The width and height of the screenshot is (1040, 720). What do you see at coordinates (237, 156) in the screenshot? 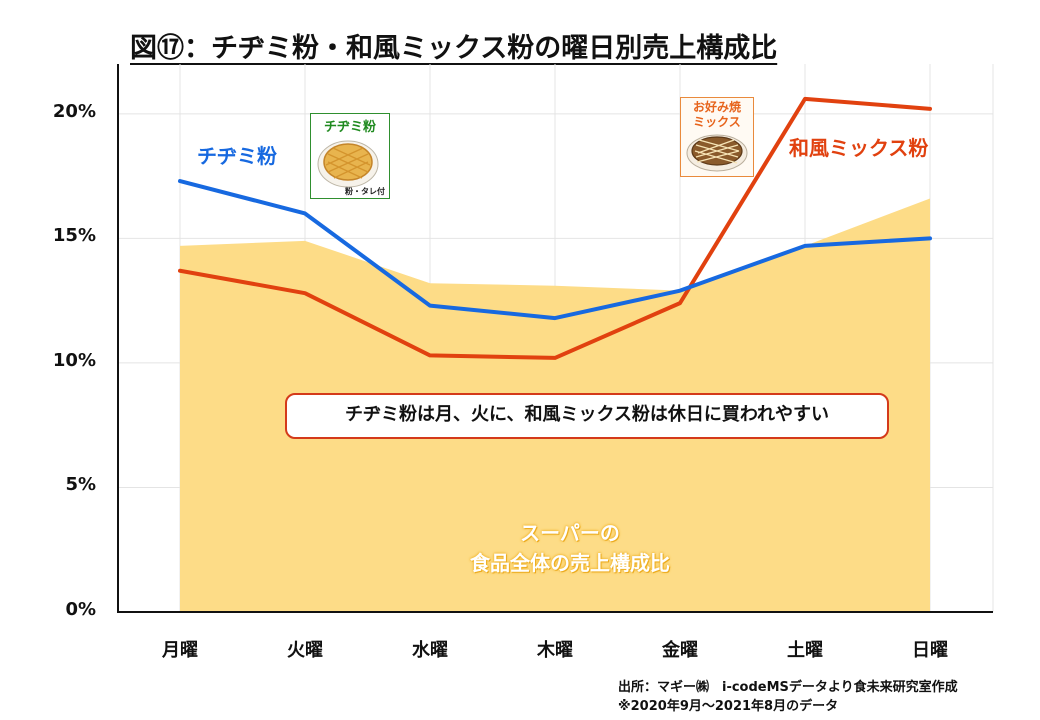
I see `legend-chijimi: チヂミ粉` at bounding box center [237, 156].